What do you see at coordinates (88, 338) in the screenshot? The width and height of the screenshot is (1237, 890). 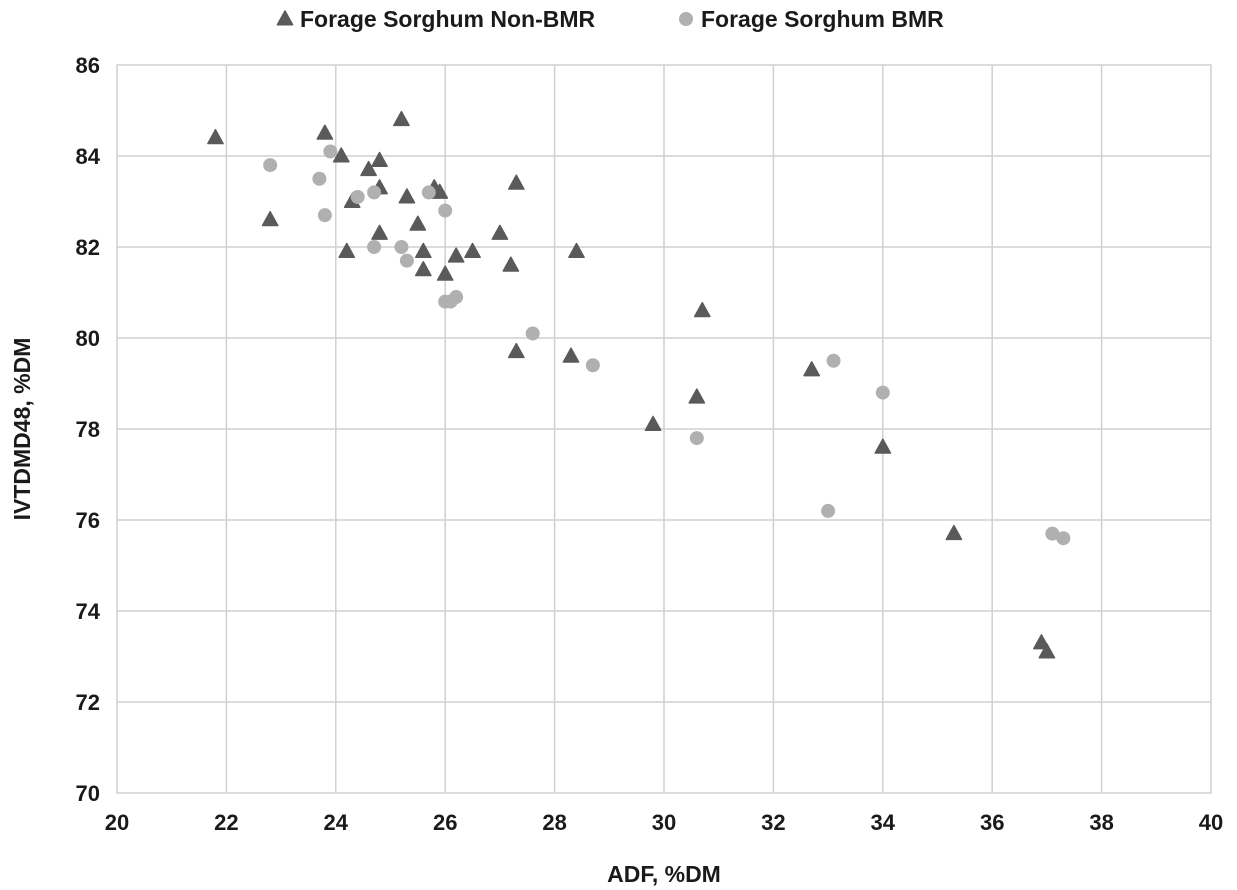 I see `y-tick-label: 80` at bounding box center [88, 338].